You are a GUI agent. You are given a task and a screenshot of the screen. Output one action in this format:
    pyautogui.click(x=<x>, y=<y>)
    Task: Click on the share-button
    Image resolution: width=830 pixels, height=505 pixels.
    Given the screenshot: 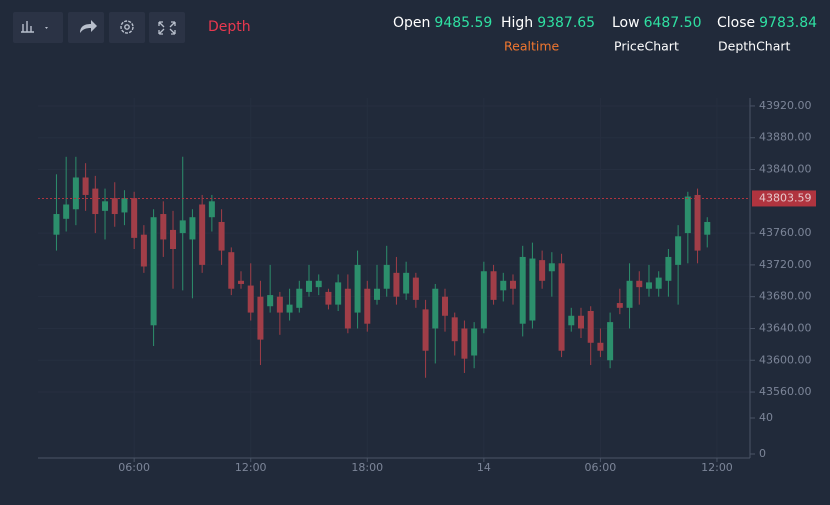 What is the action you would take?
    pyautogui.click(x=86, y=27)
    